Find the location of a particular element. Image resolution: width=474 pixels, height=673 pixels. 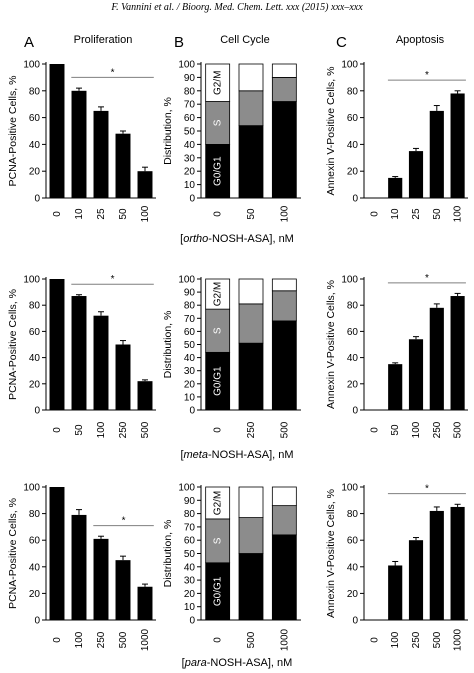

panel-letter-b: B is located at coordinates (179, 42).